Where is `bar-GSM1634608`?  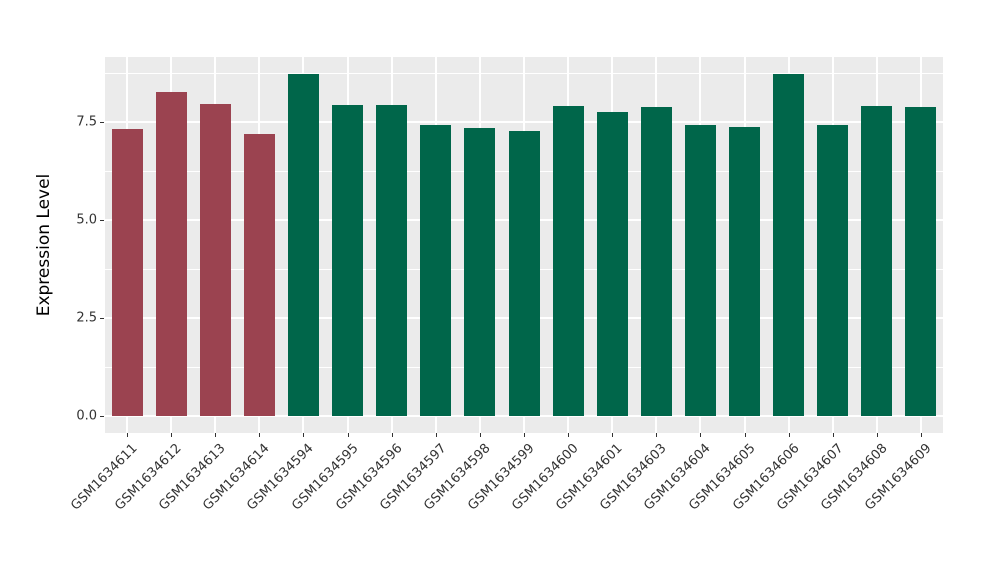 bar-GSM1634608 is located at coordinates (877, 261).